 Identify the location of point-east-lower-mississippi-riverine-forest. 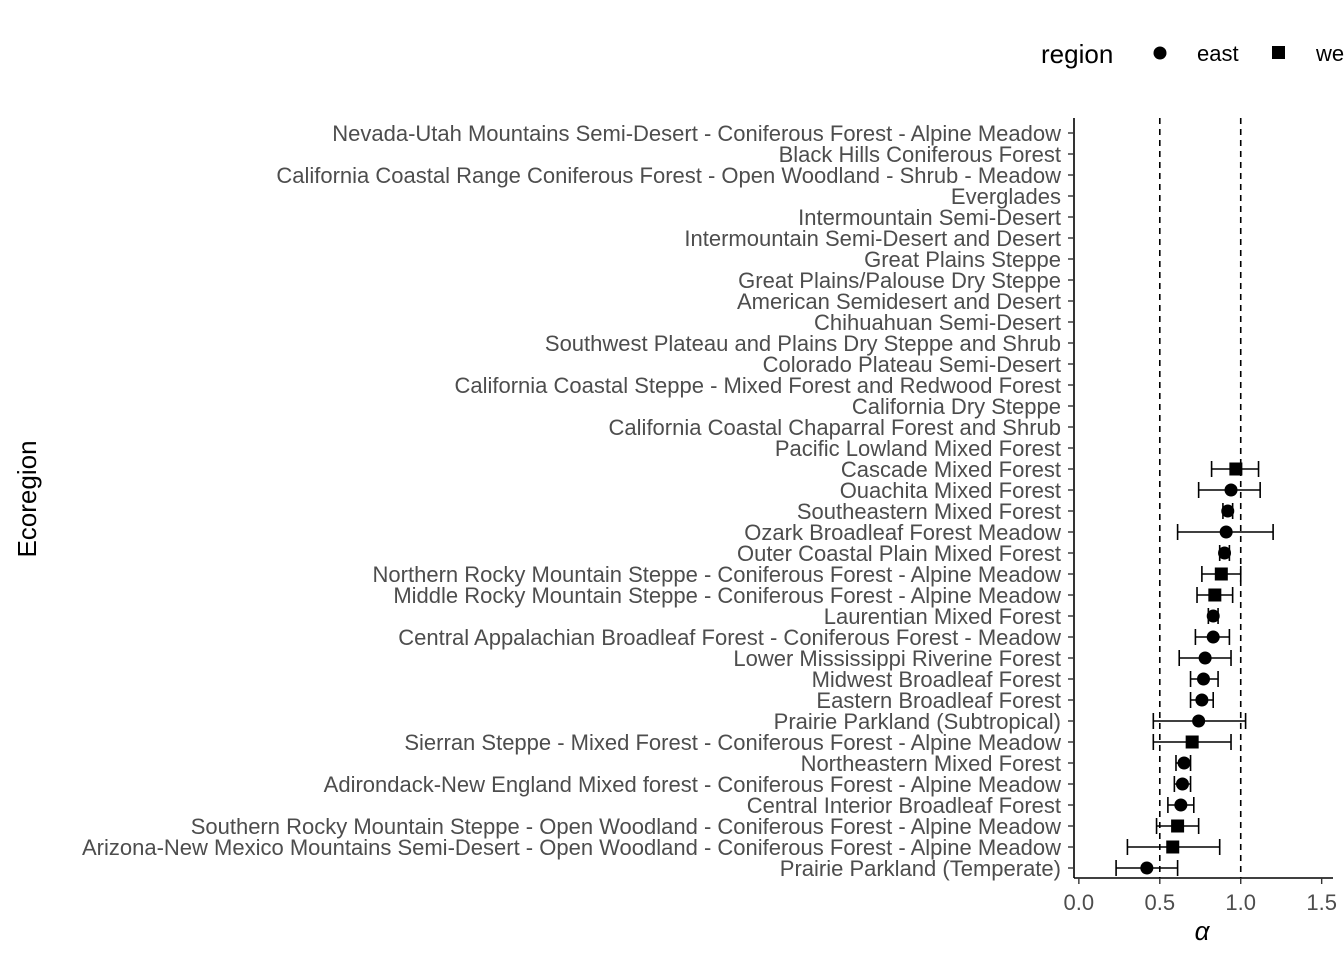
(1205, 658).